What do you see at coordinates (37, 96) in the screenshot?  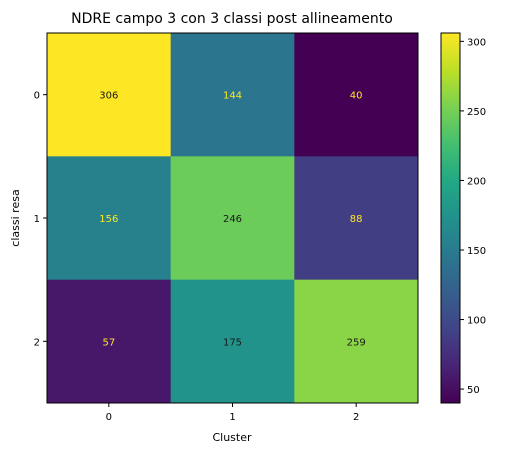 I see `y-tick-label: 0` at bounding box center [37, 96].